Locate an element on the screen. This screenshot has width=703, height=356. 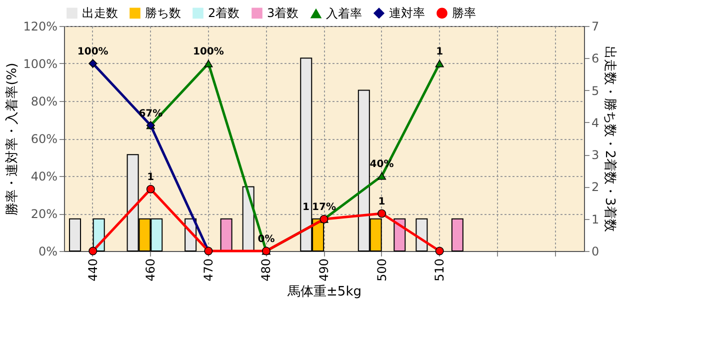
legend-label: 3着数 is located at coordinates (283, 13).